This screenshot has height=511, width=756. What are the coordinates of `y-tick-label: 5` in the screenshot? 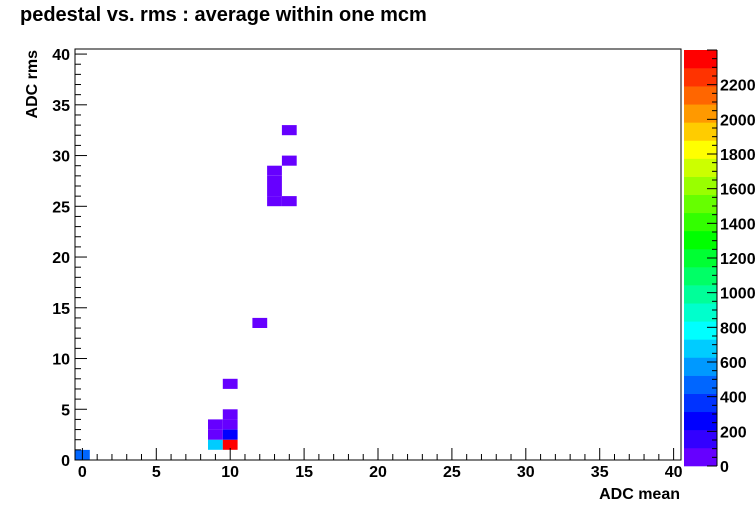 It's located at (65, 410).